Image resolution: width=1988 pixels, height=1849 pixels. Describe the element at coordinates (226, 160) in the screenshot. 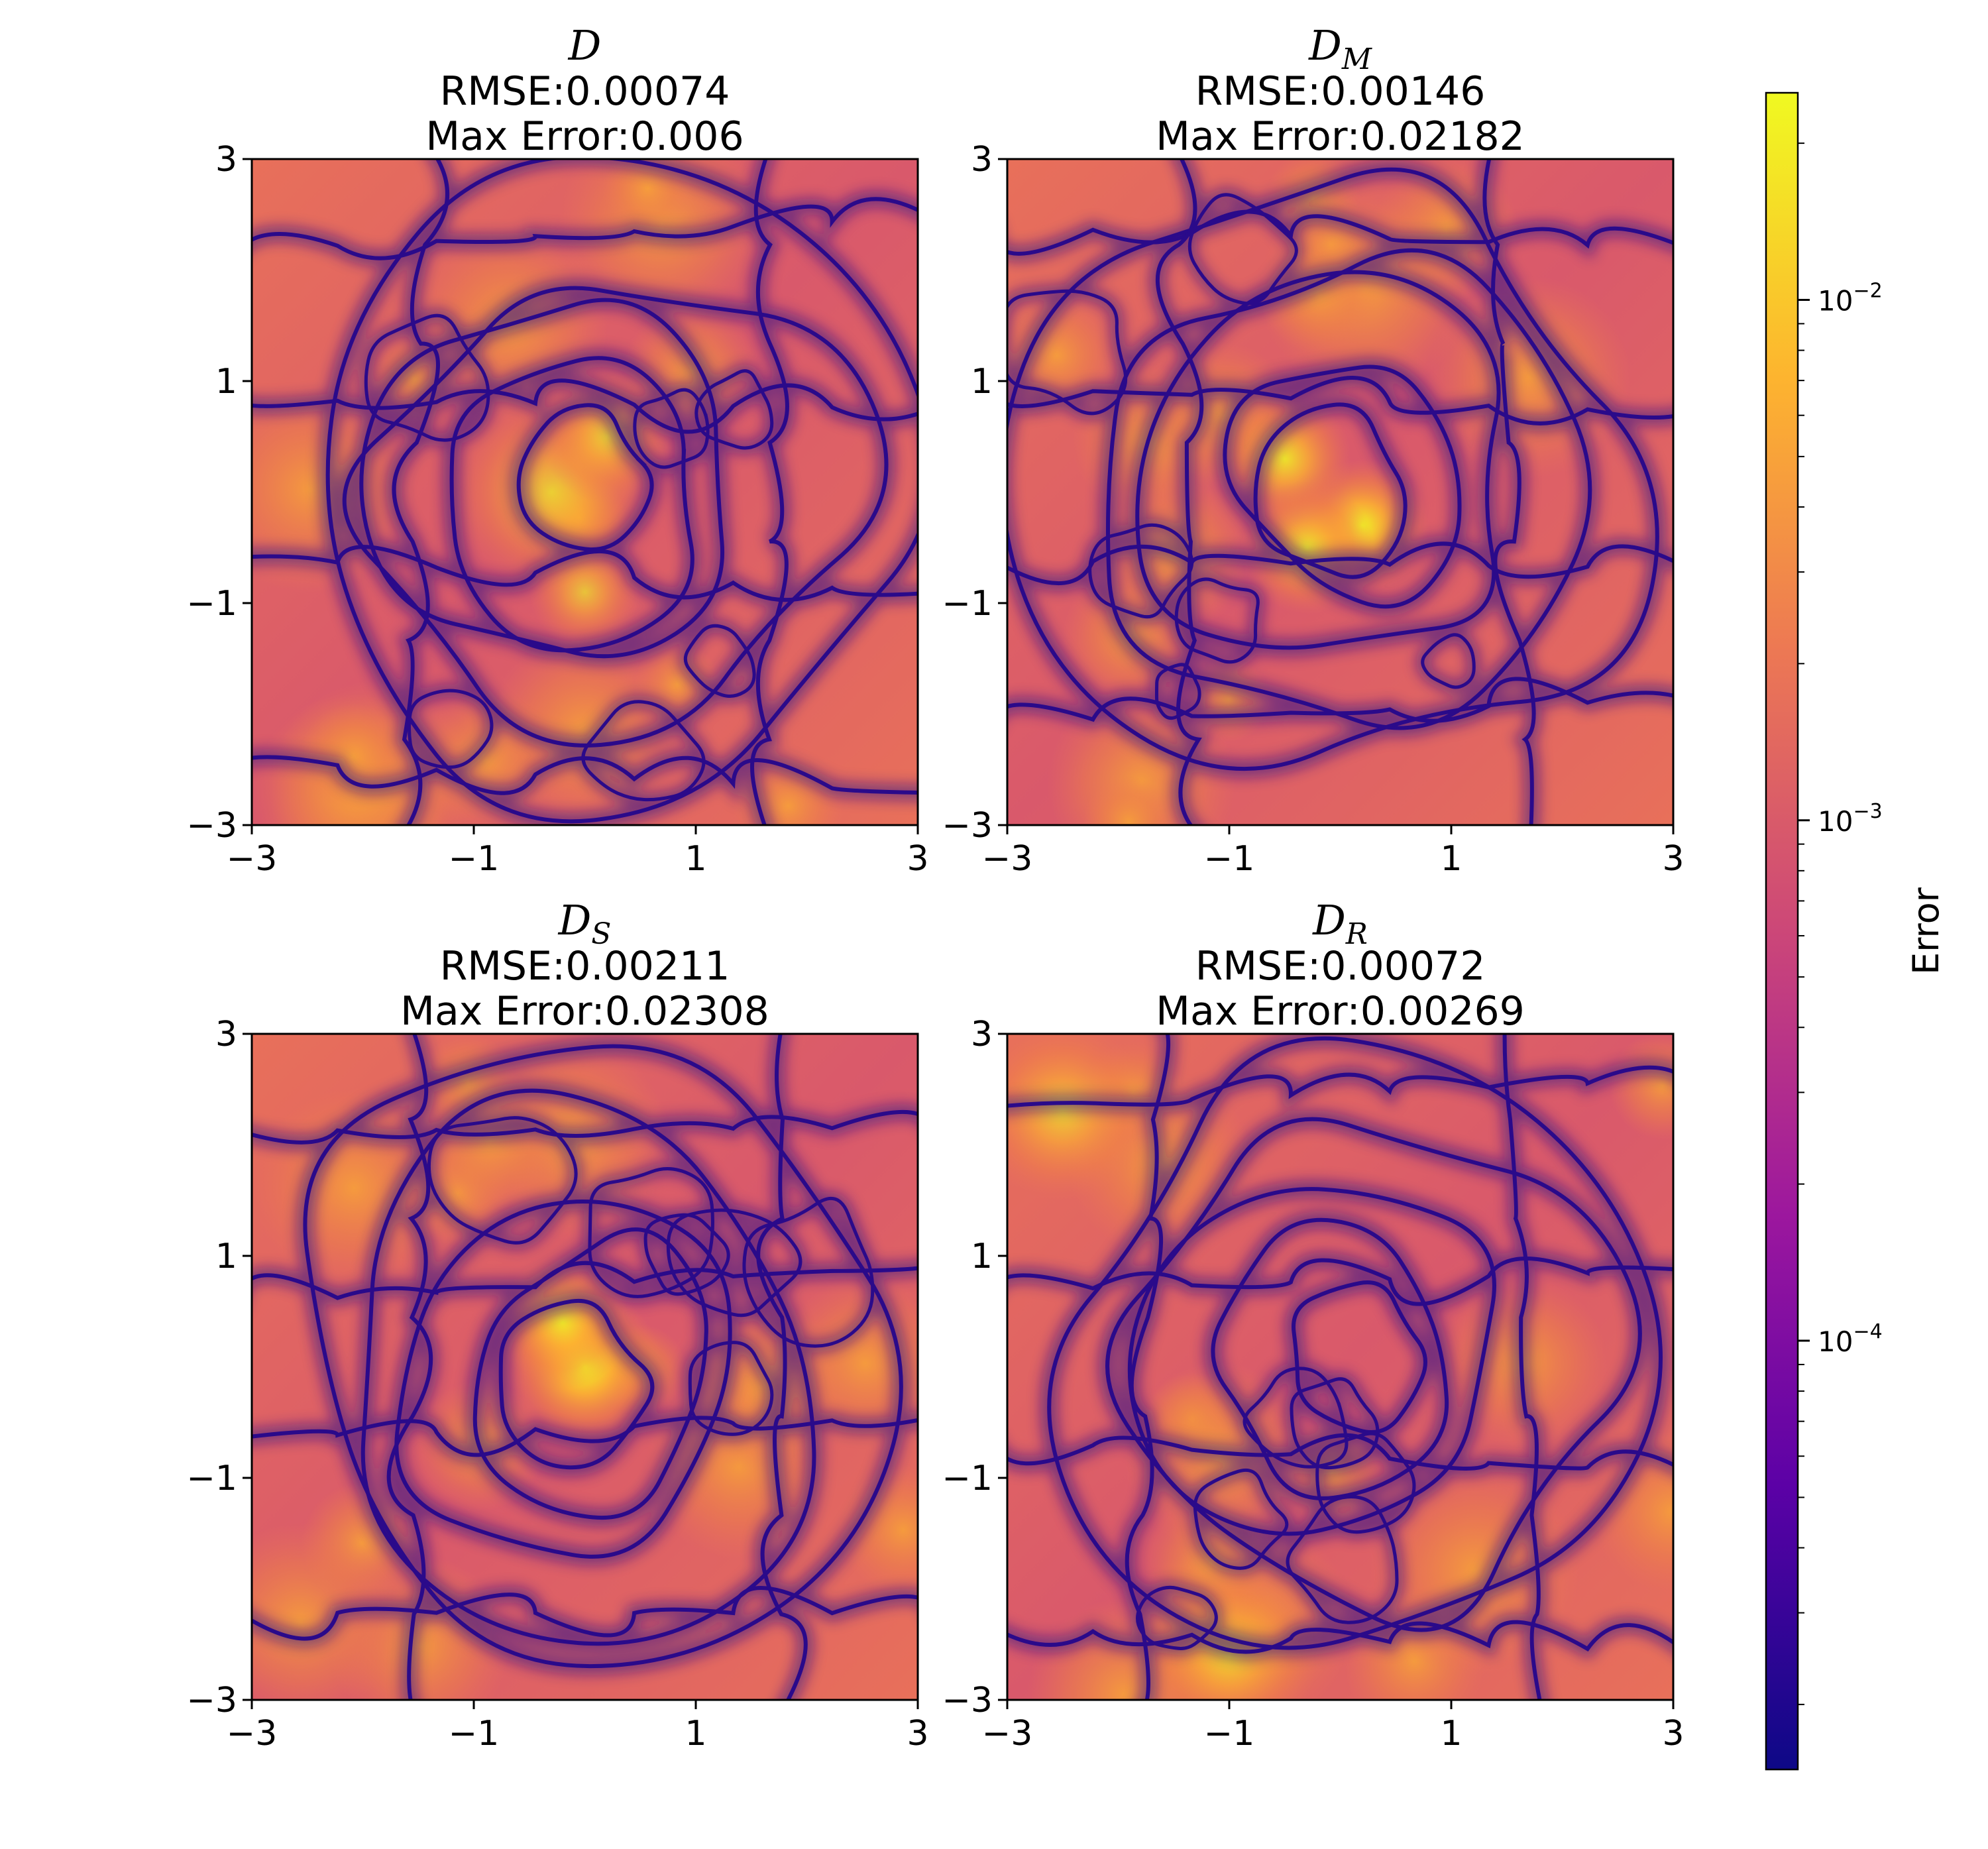

I see `y-tick-label: 3` at that location.